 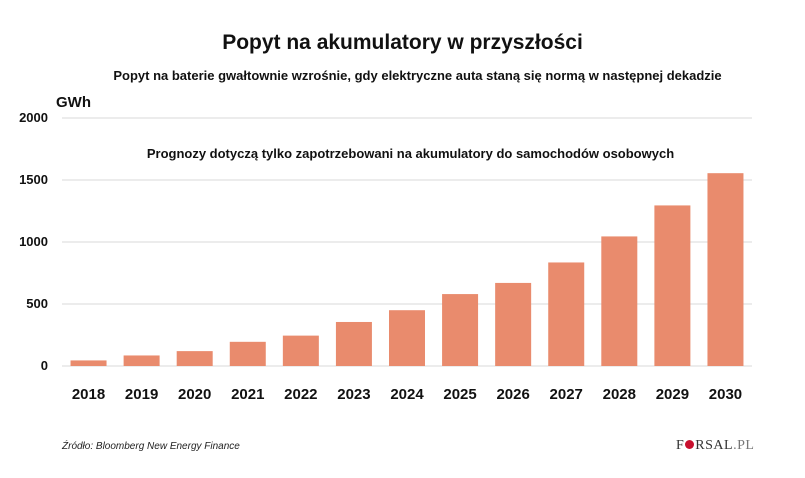 What do you see at coordinates (512, 394) in the screenshot?
I see `x-tick-label: 2026` at bounding box center [512, 394].